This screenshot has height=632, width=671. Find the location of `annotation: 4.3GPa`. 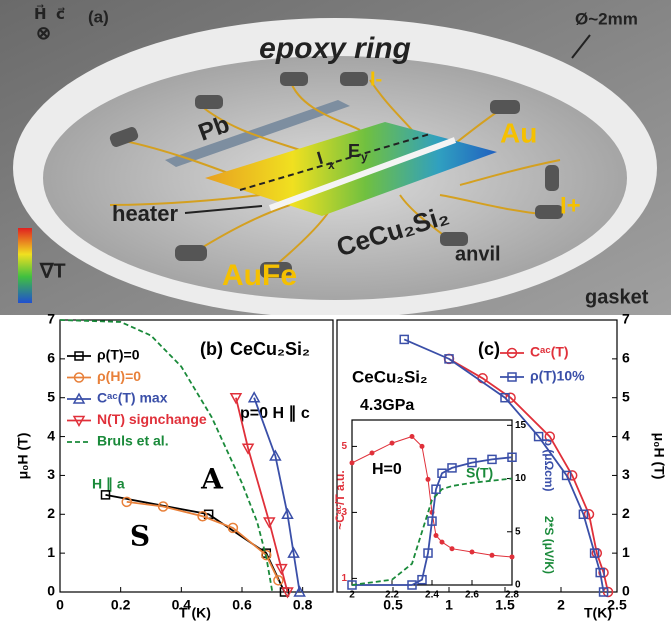

annotation: 4.3GPa is located at coordinates (387, 405).